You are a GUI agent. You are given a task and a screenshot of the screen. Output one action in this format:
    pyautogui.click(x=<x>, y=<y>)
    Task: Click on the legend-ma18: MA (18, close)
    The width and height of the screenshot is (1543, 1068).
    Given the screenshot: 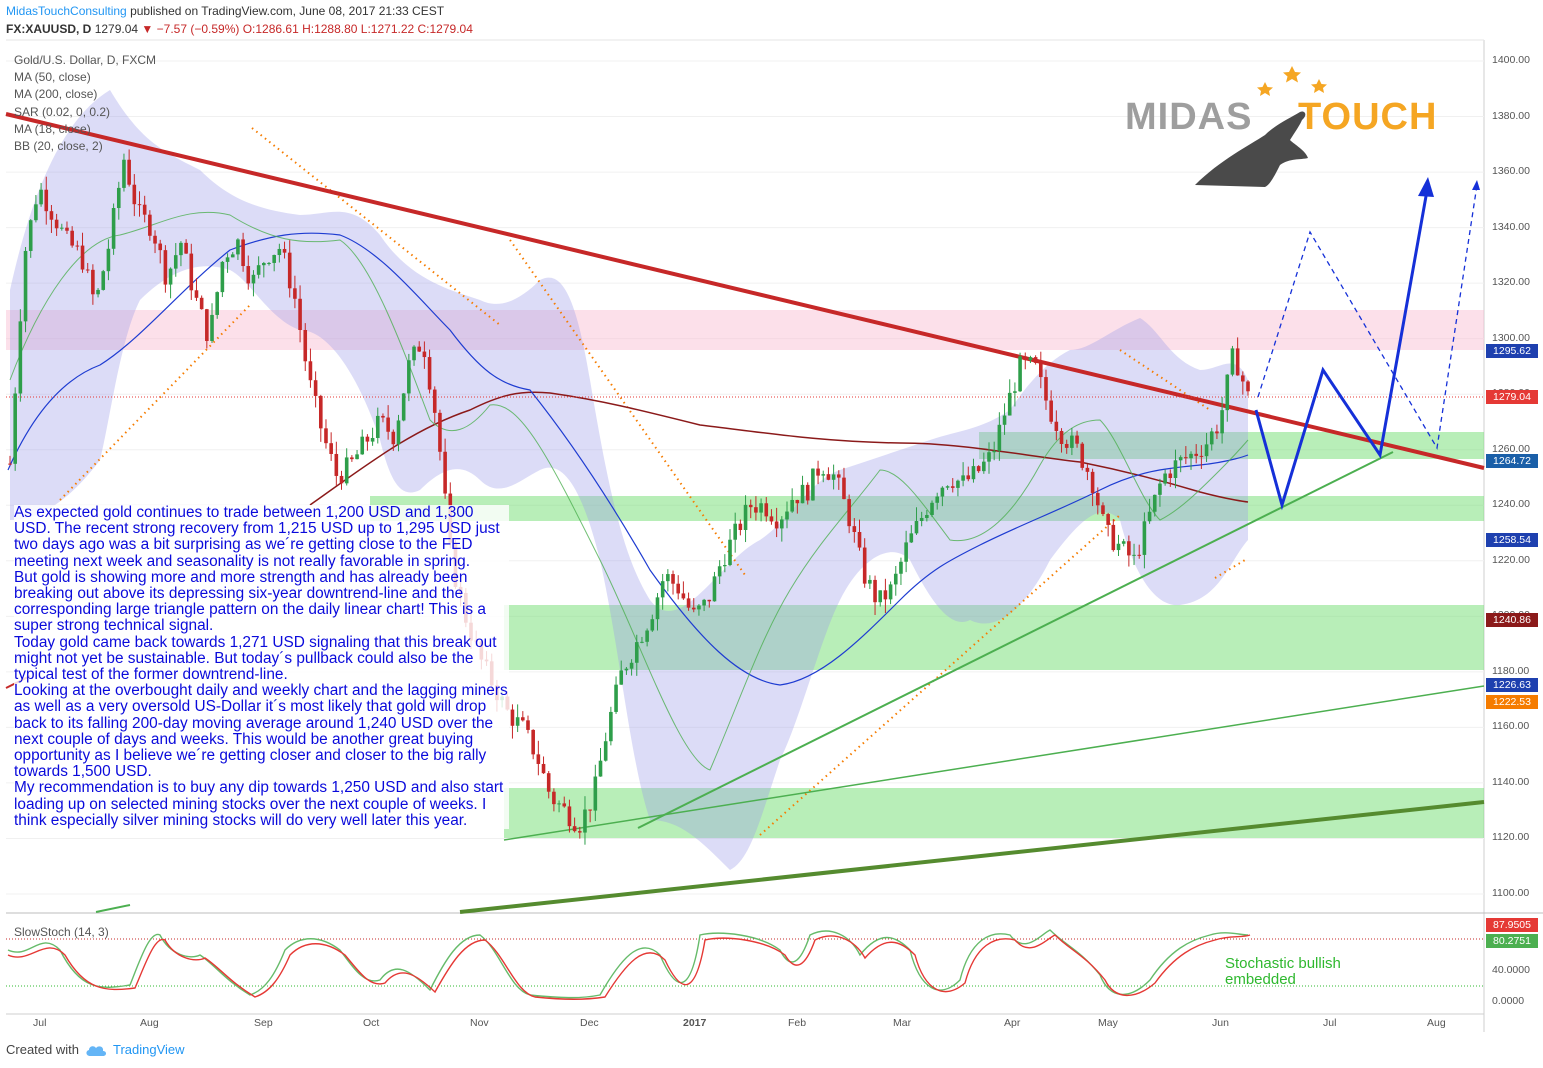 What is the action you would take?
    pyautogui.click(x=52, y=128)
    